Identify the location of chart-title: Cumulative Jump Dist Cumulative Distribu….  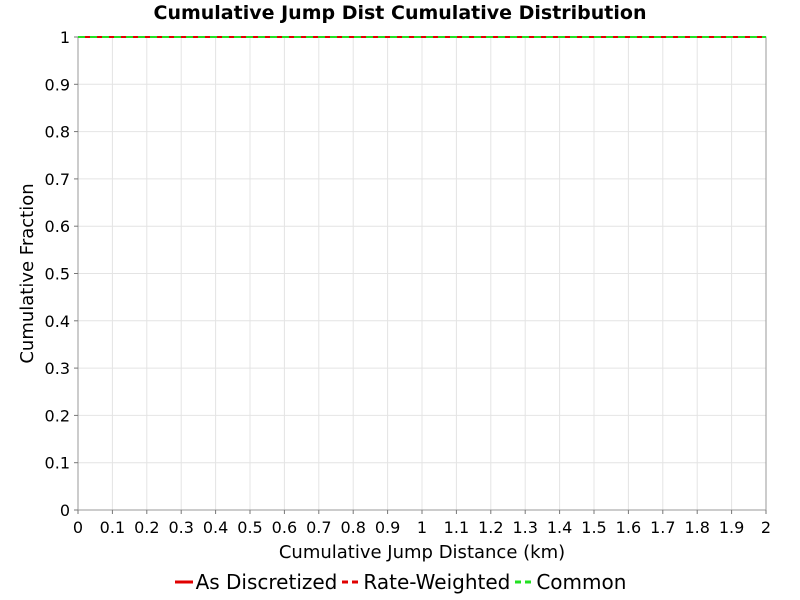
(400, 13).